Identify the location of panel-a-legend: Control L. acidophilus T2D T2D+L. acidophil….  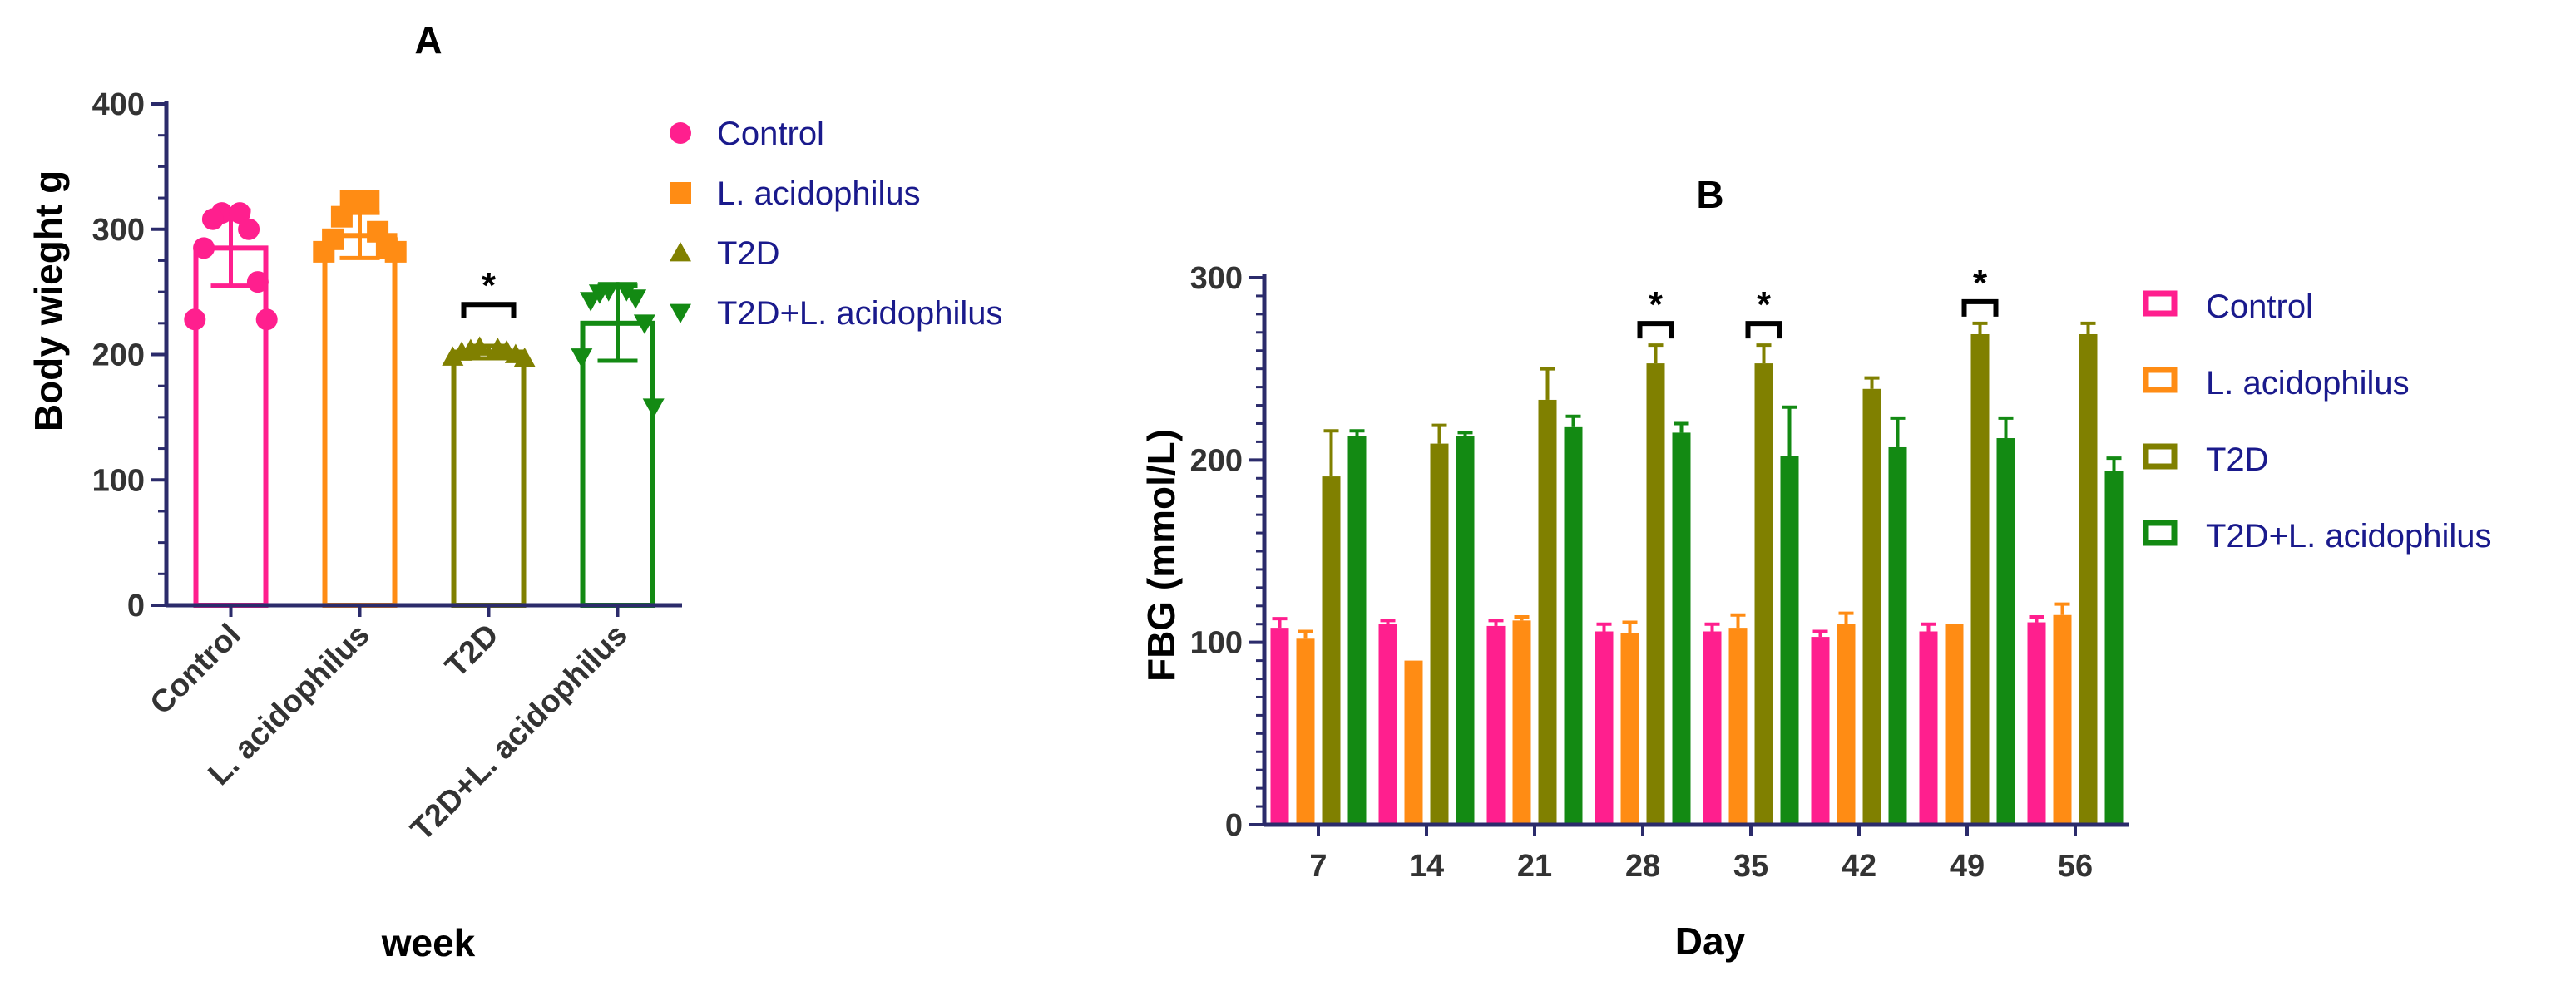
(836, 224).